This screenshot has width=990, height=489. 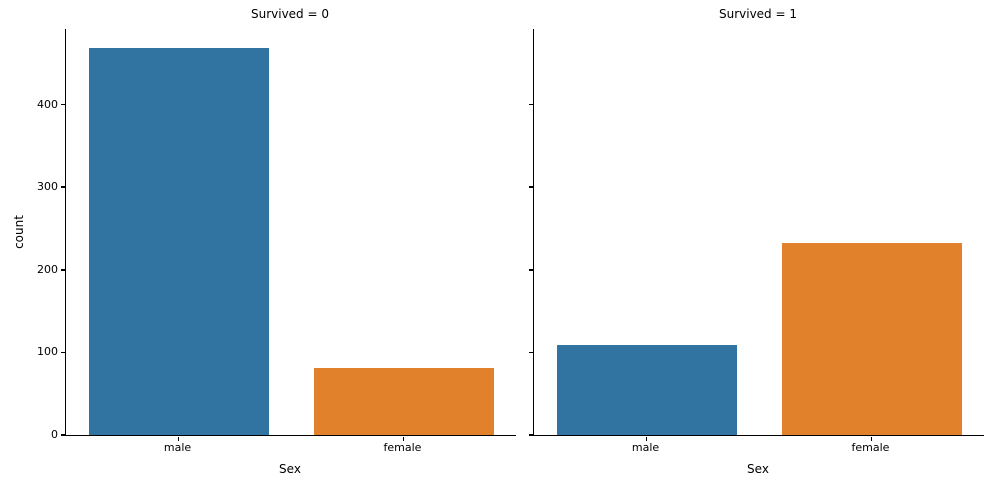 What do you see at coordinates (289, 14) in the screenshot?
I see `facet-title-survived-0: Survived = 0` at bounding box center [289, 14].